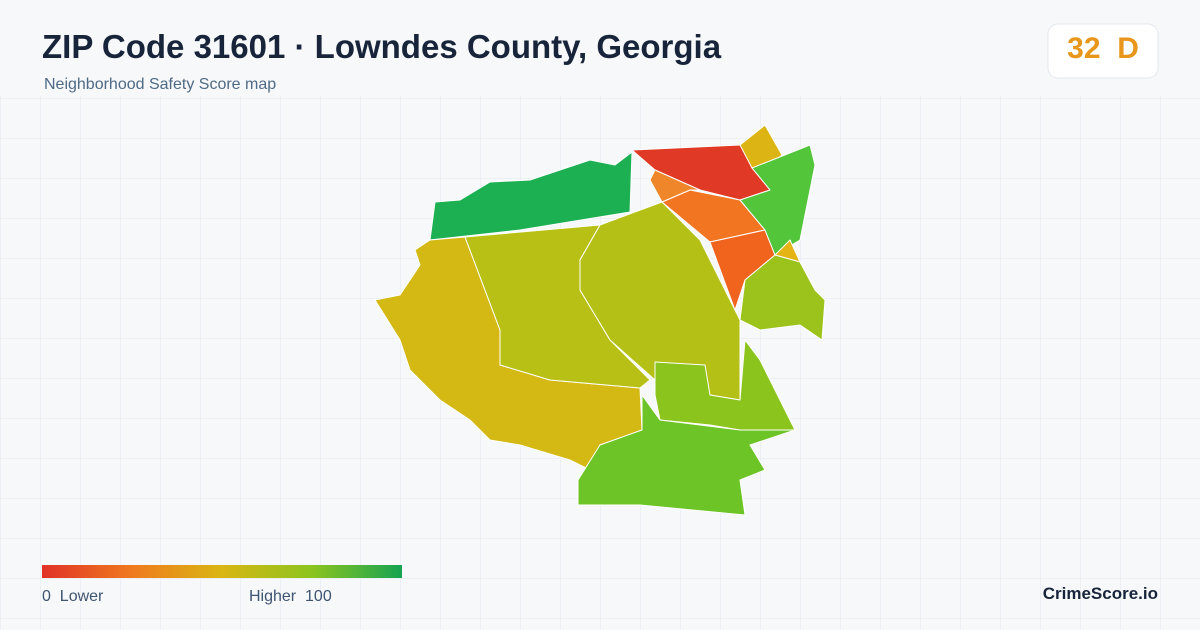 Image resolution: width=1200 pixels, height=630 pixels. What do you see at coordinates (1084, 48) in the screenshot?
I see `score: 32` at bounding box center [1084, 48].